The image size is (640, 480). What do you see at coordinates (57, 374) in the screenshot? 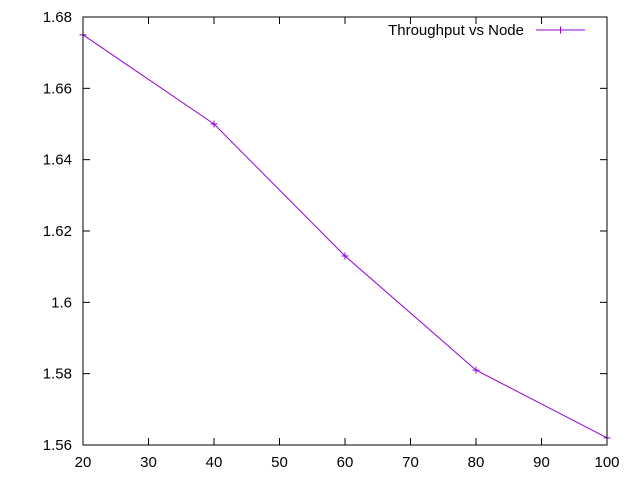
I see `y-tick-label: 1.58` at bounding box center [57, 374].